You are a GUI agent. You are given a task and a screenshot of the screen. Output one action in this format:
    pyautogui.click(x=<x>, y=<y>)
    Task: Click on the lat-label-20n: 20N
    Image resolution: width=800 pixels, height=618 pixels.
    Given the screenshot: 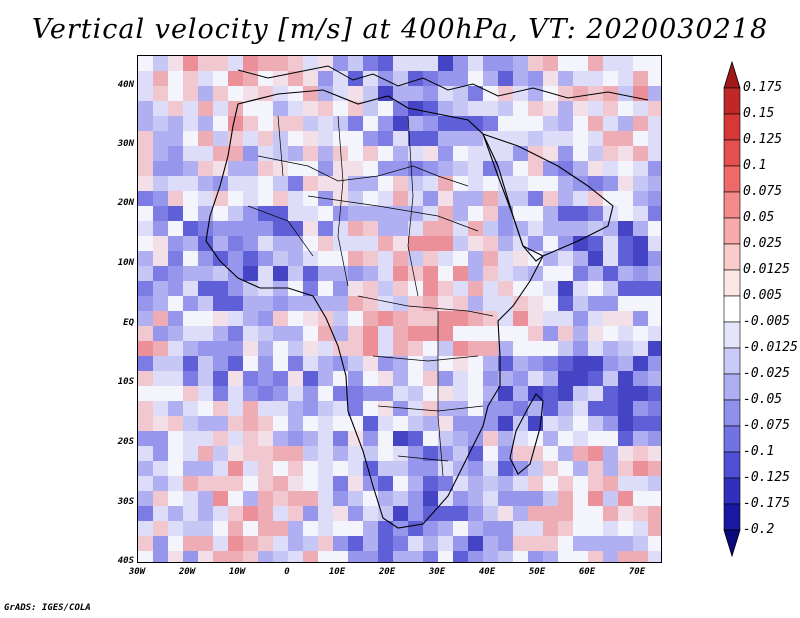 What is the action you would take?
    pyautogui.click(x=125, y=203)
    